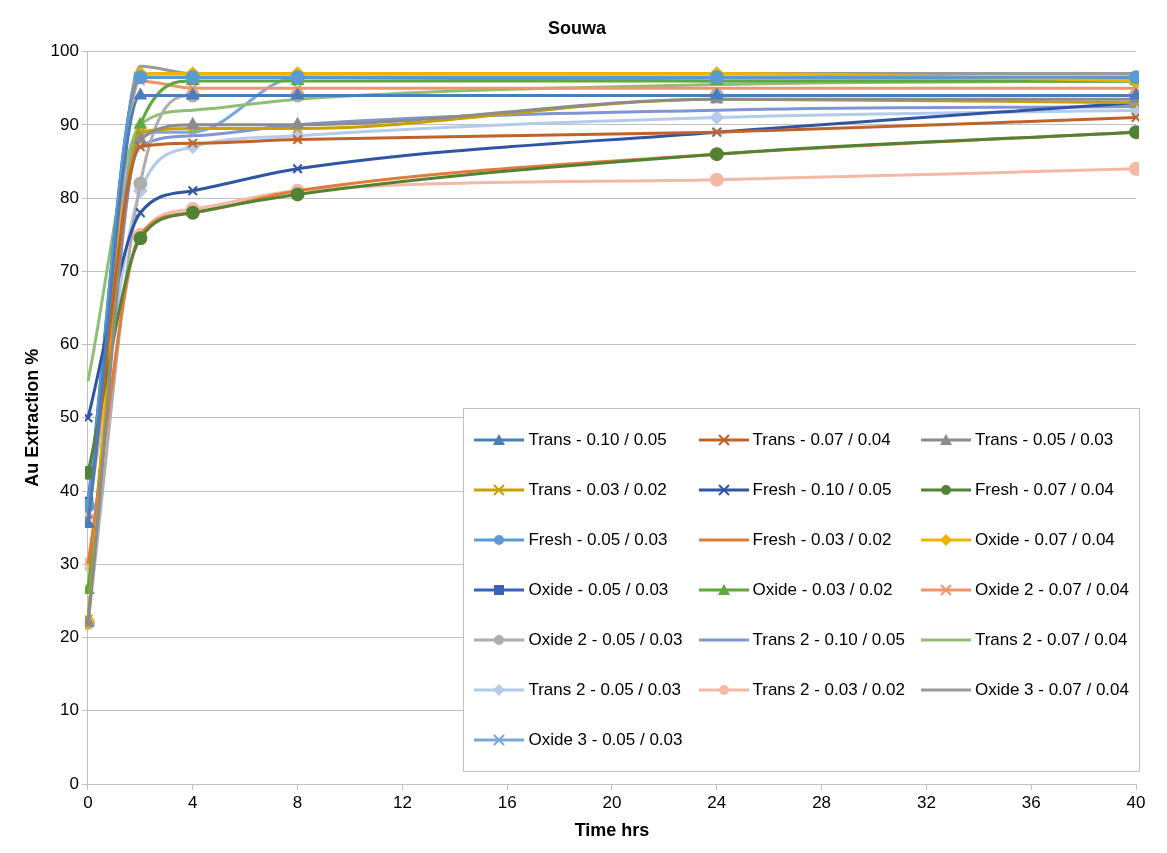 The image size is (1167, 853). What do you see at coordinates (1044, 490) in the screenshot?
I see `legend-label: Fresh - 0.07 / 0.04` at bounding box center [1044, 490].